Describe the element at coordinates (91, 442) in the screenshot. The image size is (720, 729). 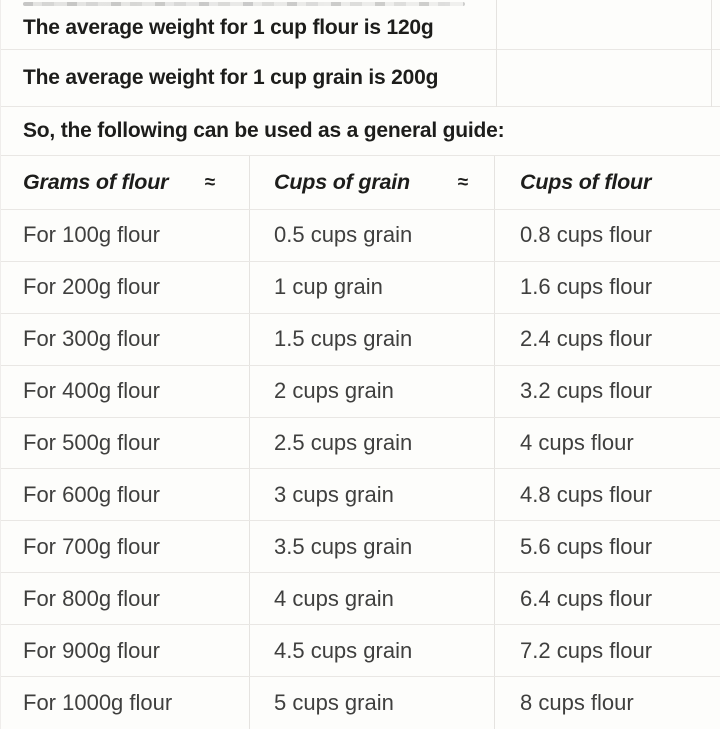
I see `table-cell: For 500g flour` at that location.